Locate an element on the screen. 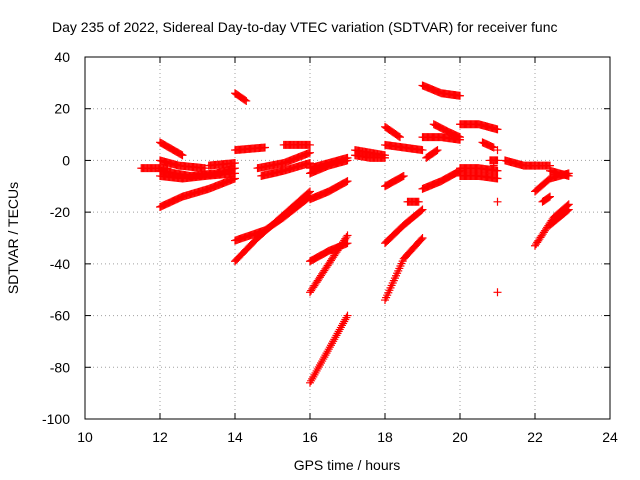 The height and width of the screenshot is (480, 640). x-tick-label: 12 is located at coordinates (160, 437).